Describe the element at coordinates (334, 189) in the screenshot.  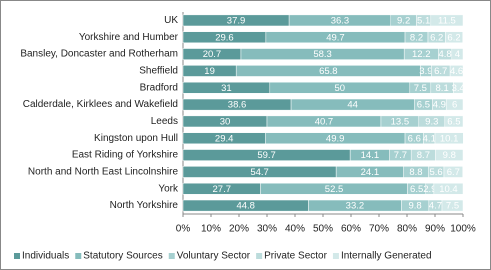
I see `data-label: 52.5` at that location.